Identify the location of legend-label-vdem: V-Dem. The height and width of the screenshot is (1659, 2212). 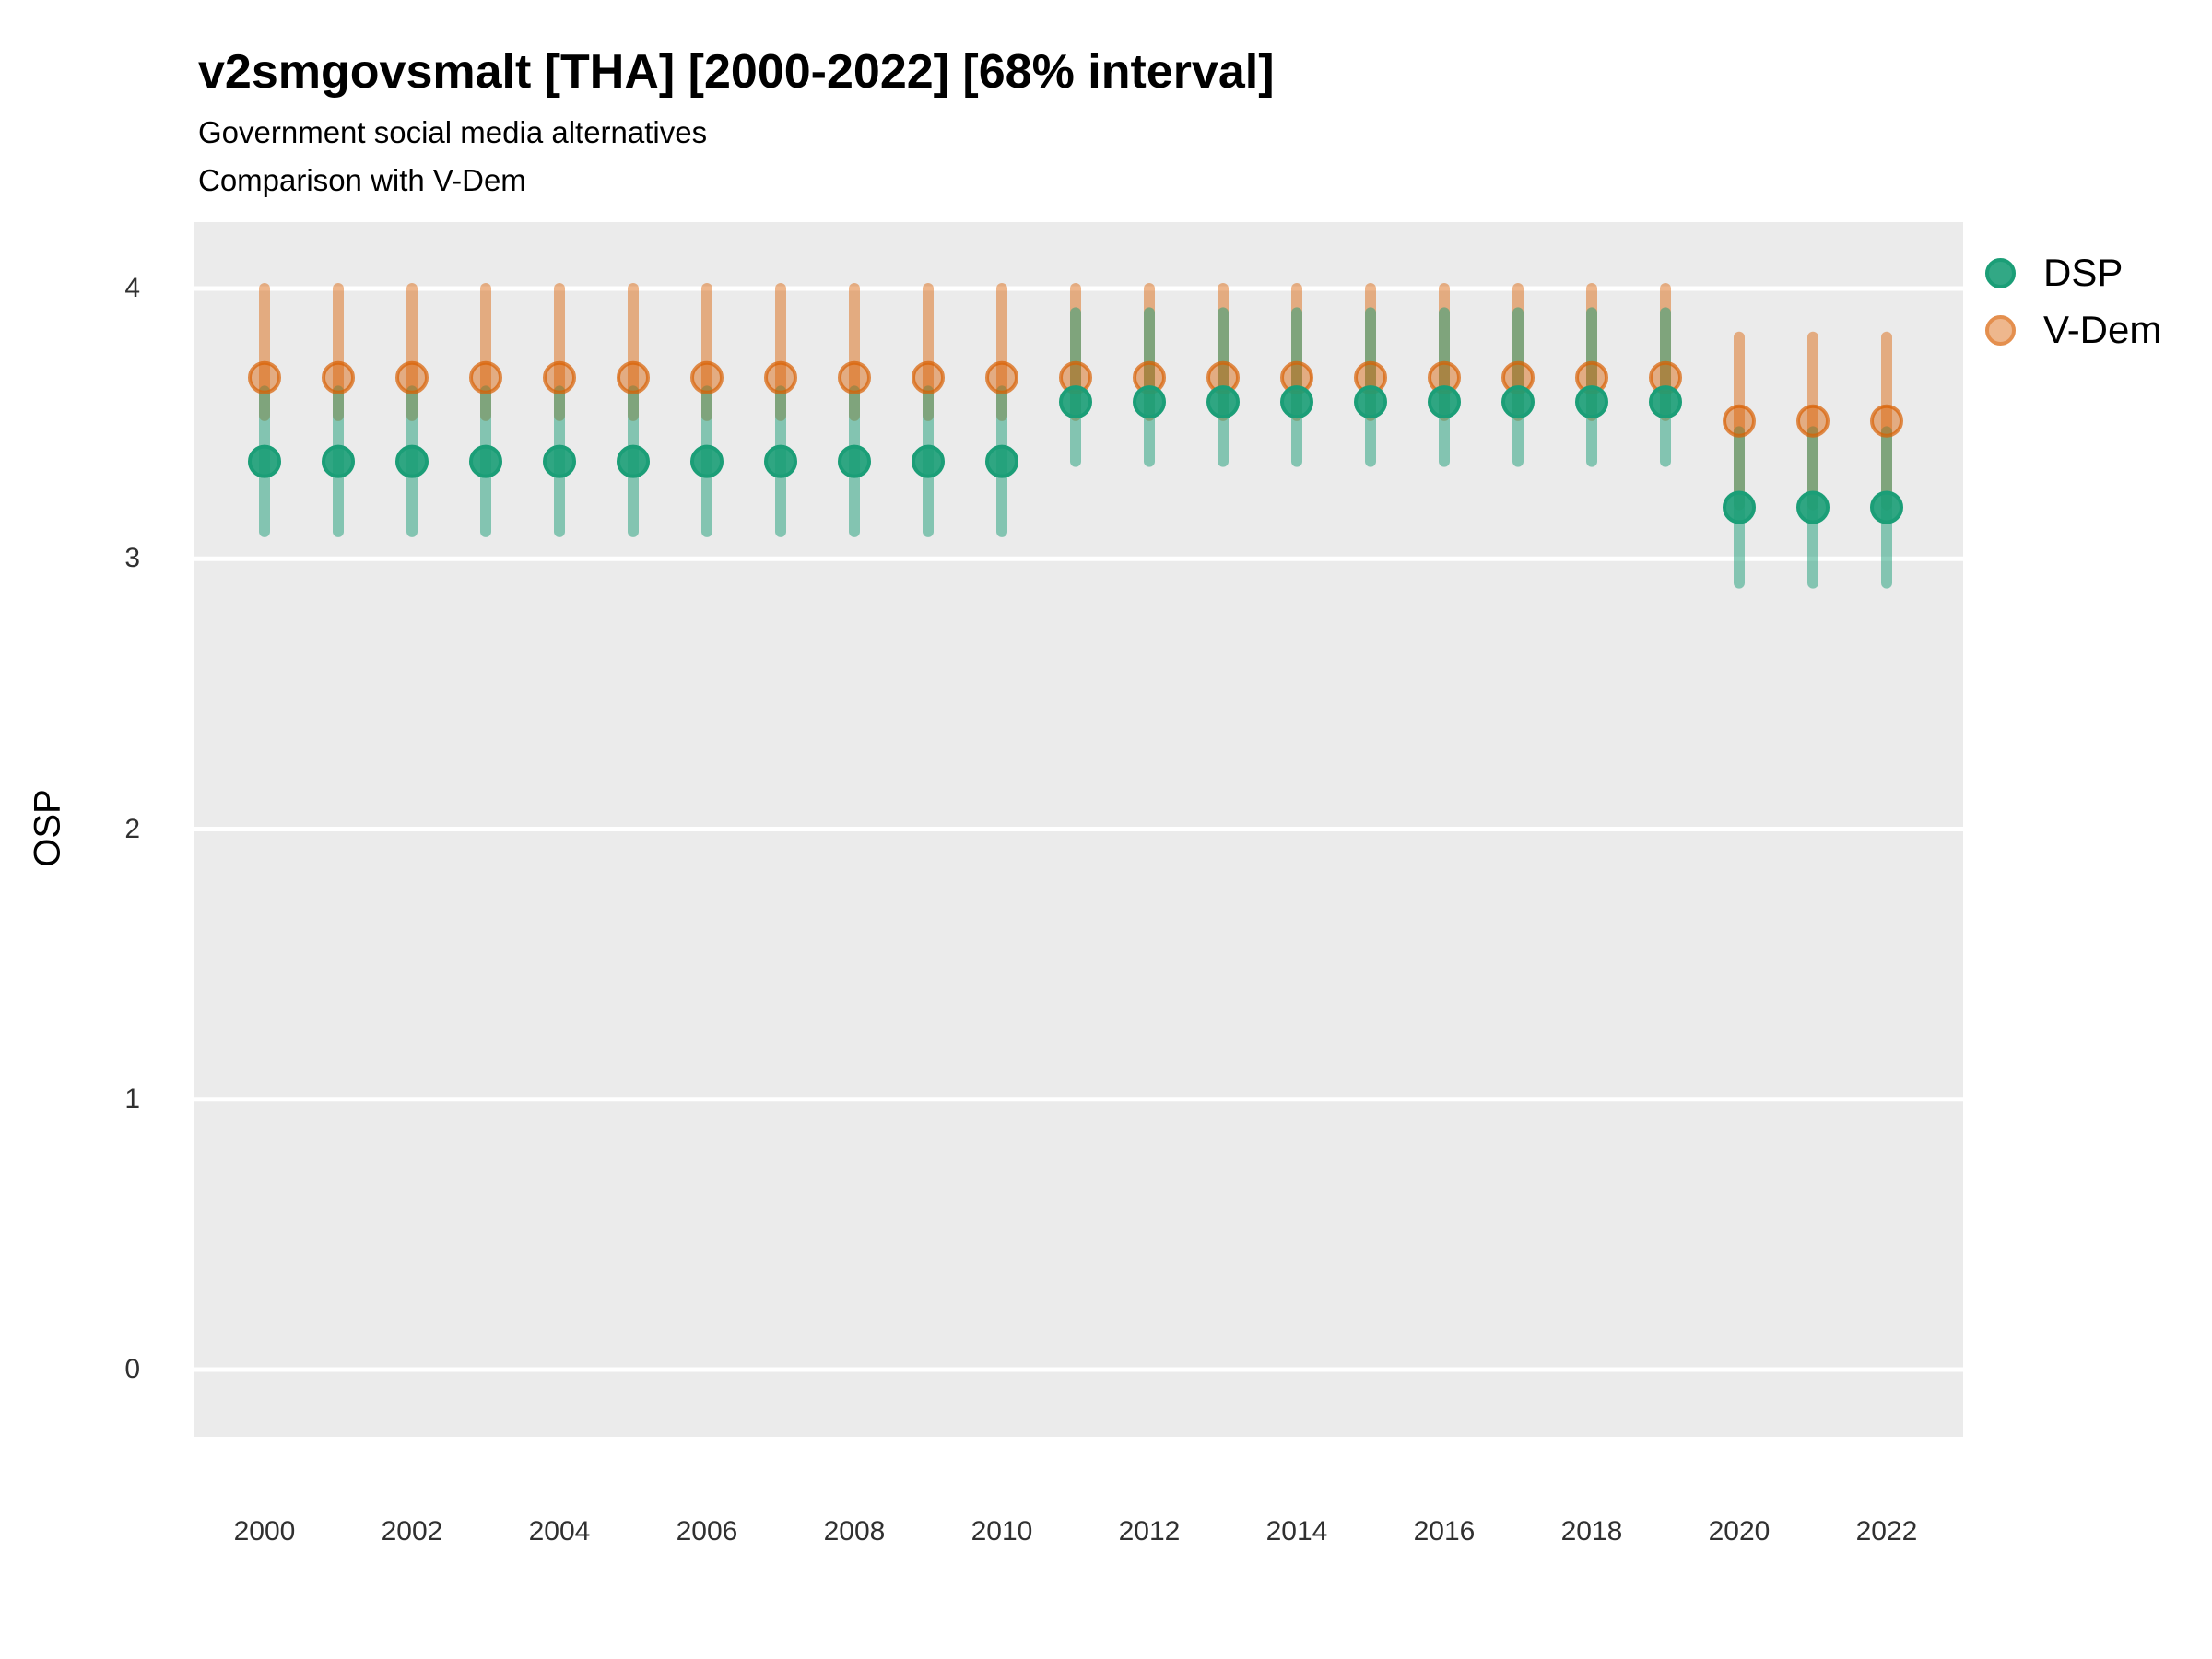
(2102, 329).